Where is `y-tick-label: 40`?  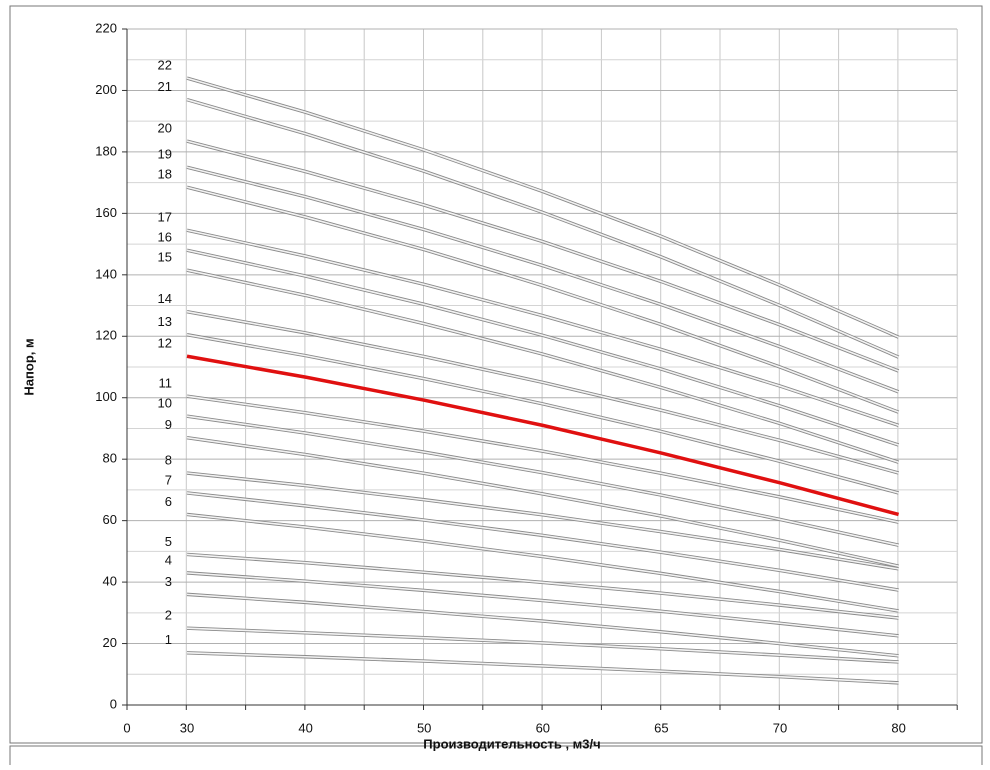
y-tick-label: 40 is located at coordinates (110, 581).